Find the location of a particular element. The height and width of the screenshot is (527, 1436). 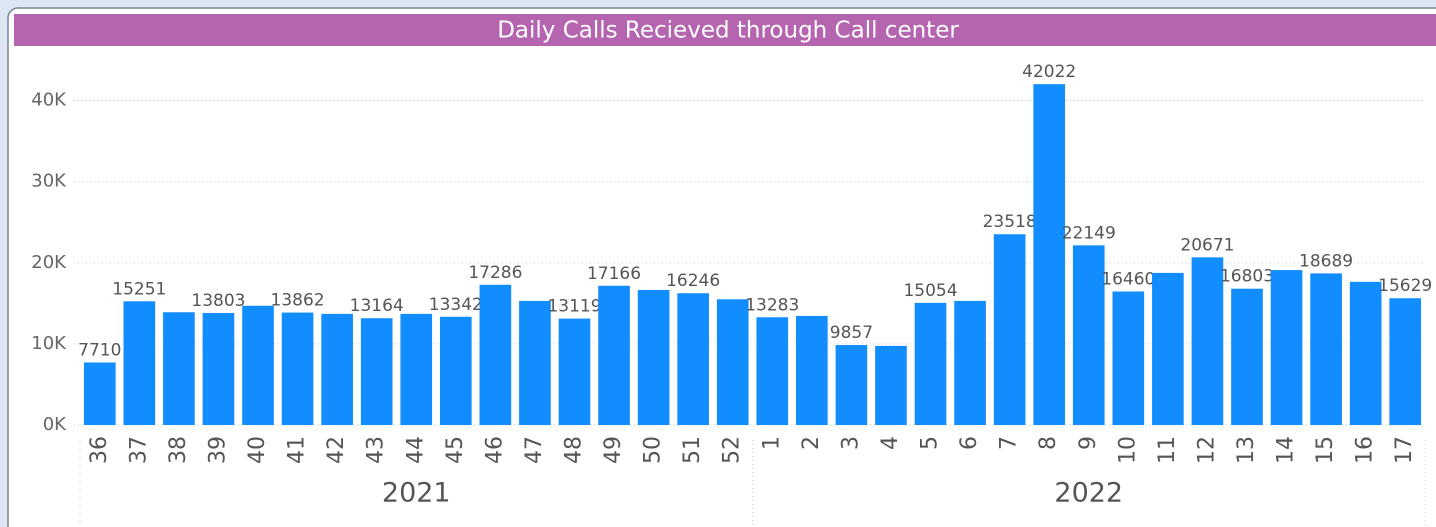

x-tick-label: 2 is located at coordinates (811, 443).